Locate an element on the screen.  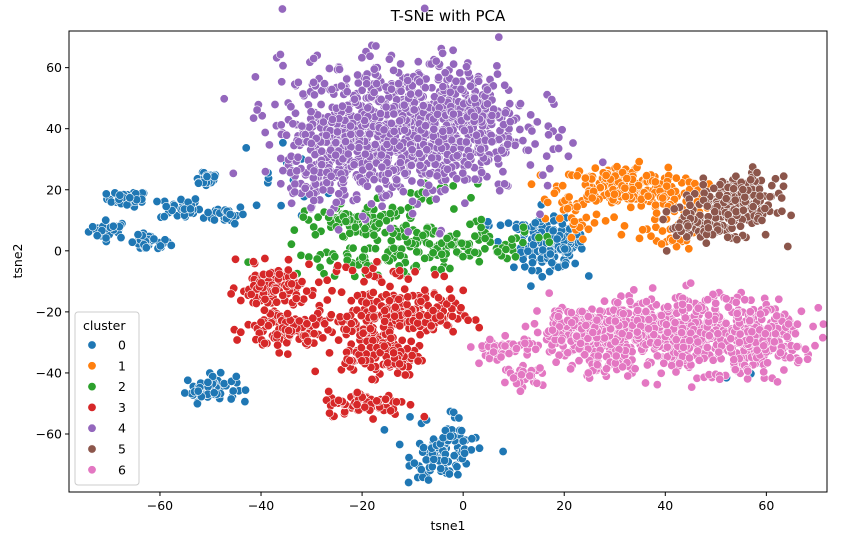
legend: cluster 0 1 2 3 4 5 6 is located at coordinates (107, 398).